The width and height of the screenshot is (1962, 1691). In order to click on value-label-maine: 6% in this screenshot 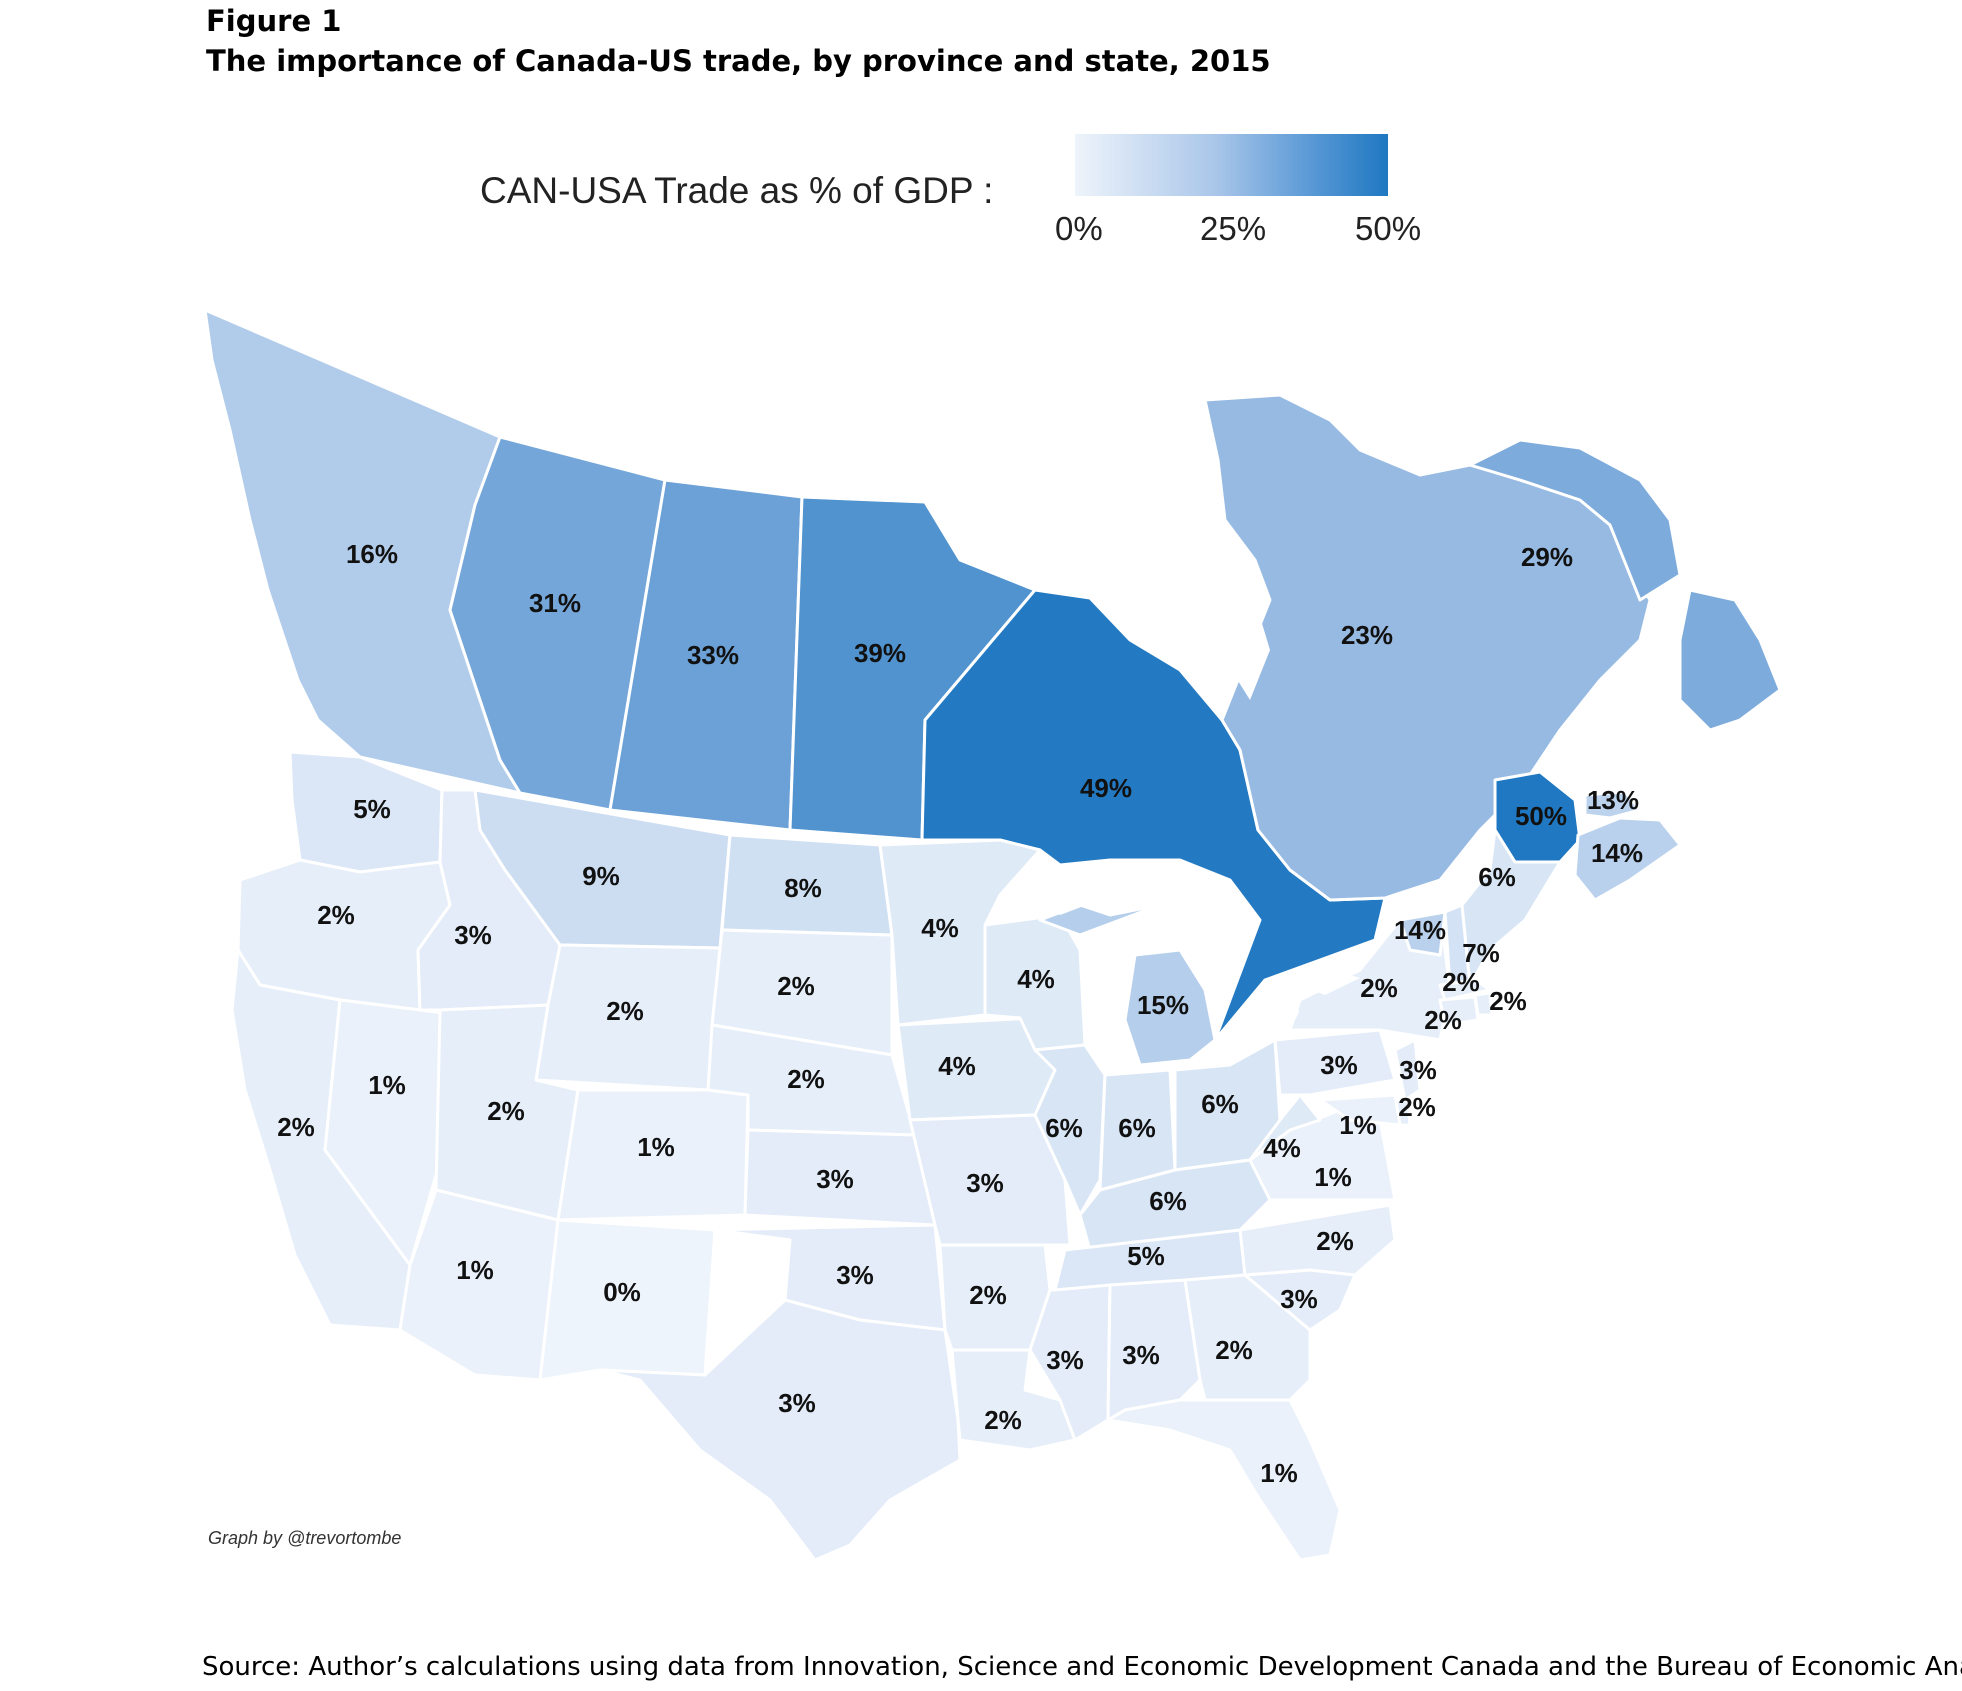, I will do `click(1497, 877)`.